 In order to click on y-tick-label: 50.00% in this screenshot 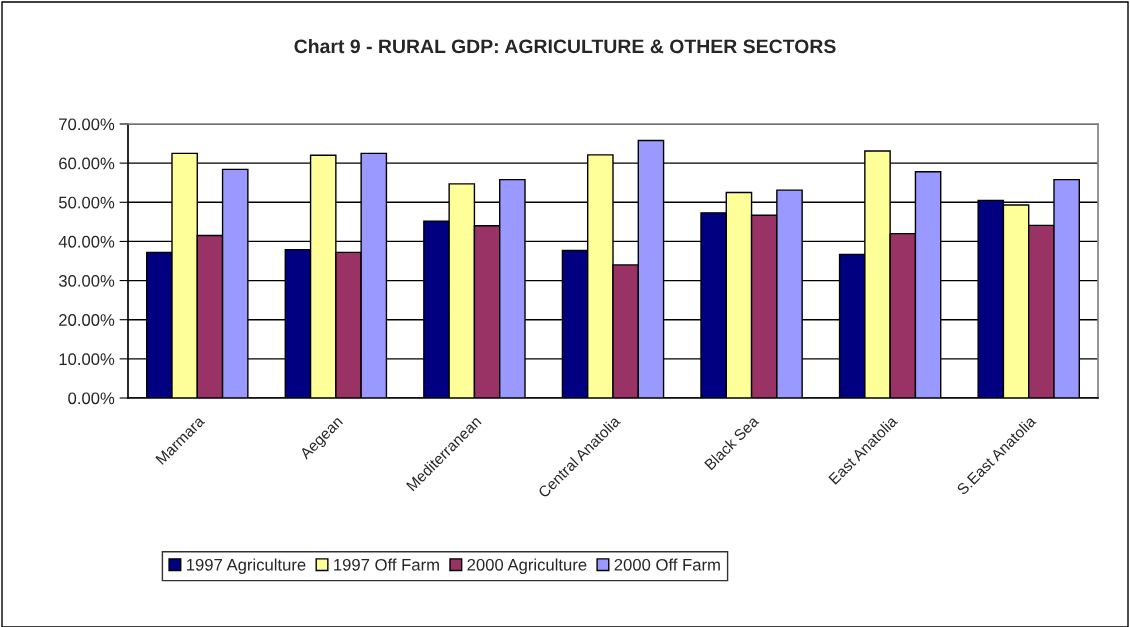, I will do `click(86, 202)`.